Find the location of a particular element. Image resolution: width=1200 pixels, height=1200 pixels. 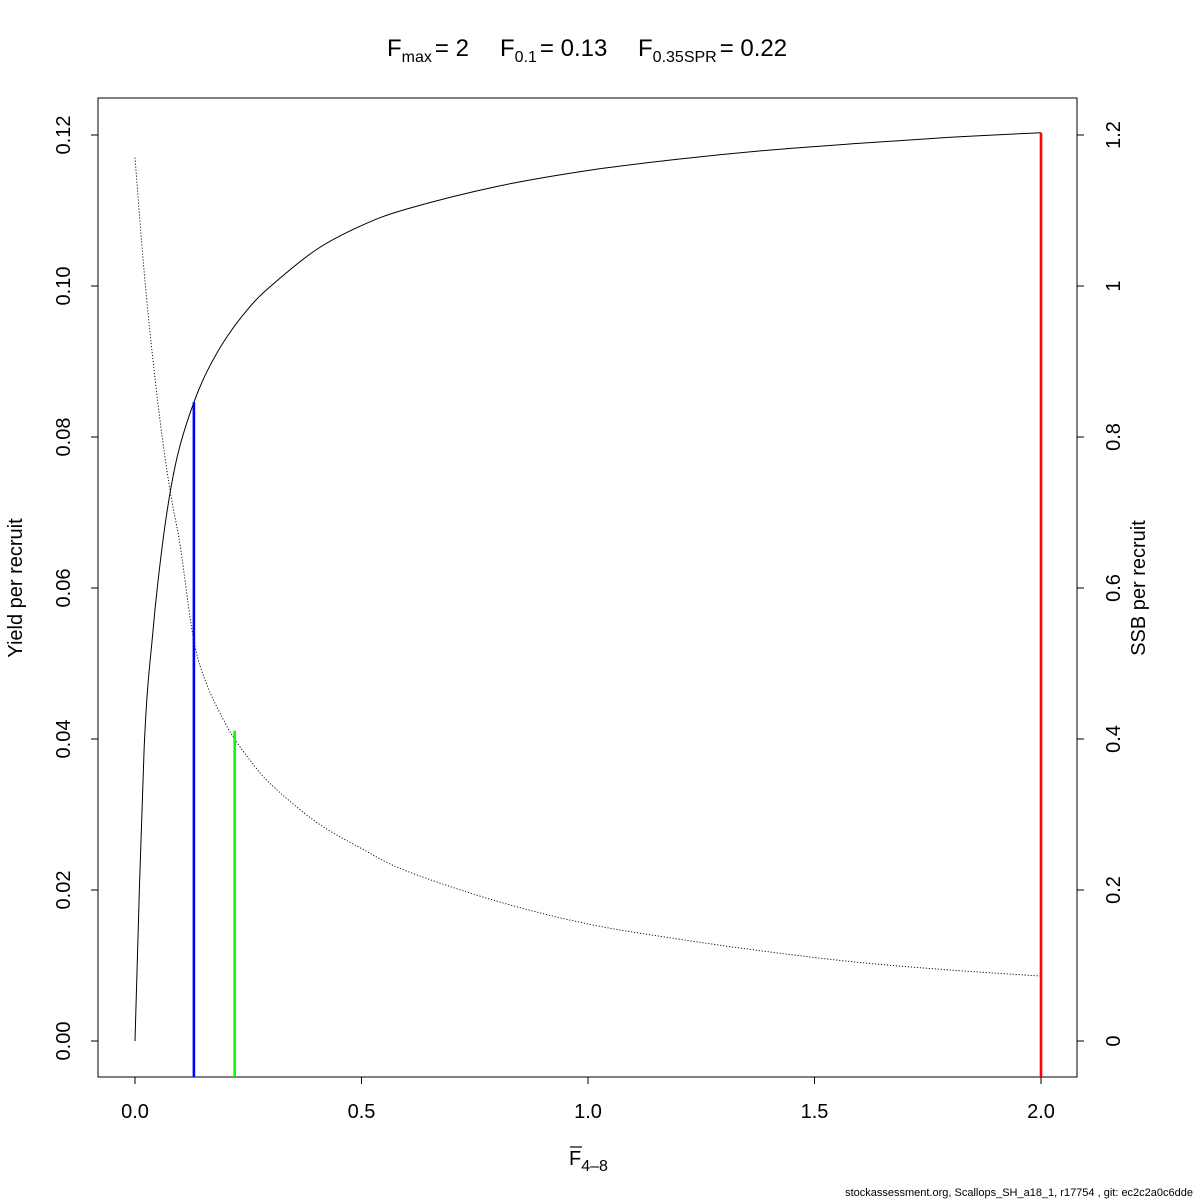

chart-title: Fmax = 2 F0.1 = 0.13 F0.35SPR = 0.22 is located at coordinates (587, 50).